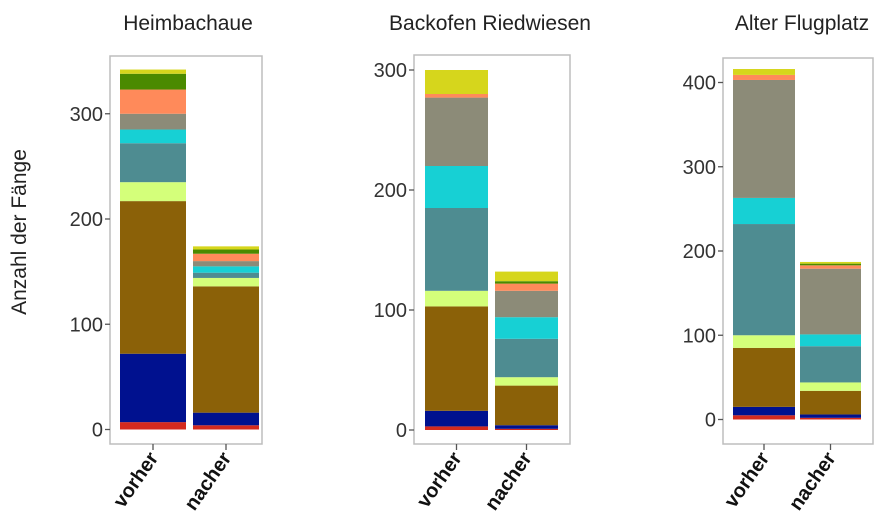  Describe the element at coordinates (188, 23) in the screenshot. I see `chart-title: Heimbachaue` at that location.